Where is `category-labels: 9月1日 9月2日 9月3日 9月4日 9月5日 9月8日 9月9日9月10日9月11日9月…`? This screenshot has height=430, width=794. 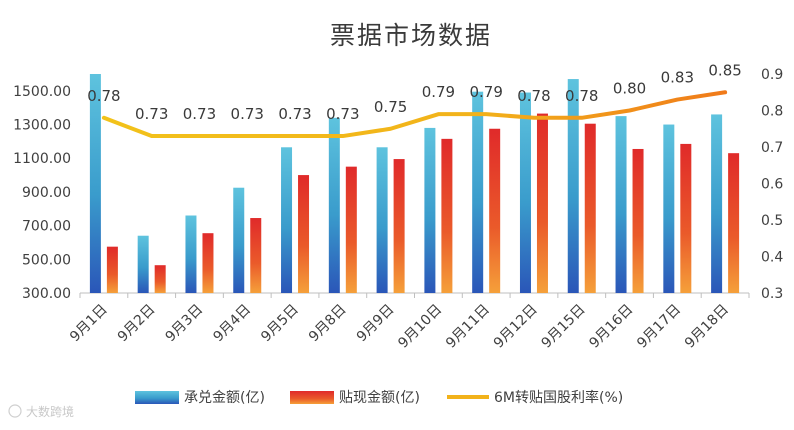 category-labels: 9月1日 9月2日 9月3日 9月4日 9月5日 9月8日 9月9日9月10日9月11日9月… is located at coordinates (399, 327).